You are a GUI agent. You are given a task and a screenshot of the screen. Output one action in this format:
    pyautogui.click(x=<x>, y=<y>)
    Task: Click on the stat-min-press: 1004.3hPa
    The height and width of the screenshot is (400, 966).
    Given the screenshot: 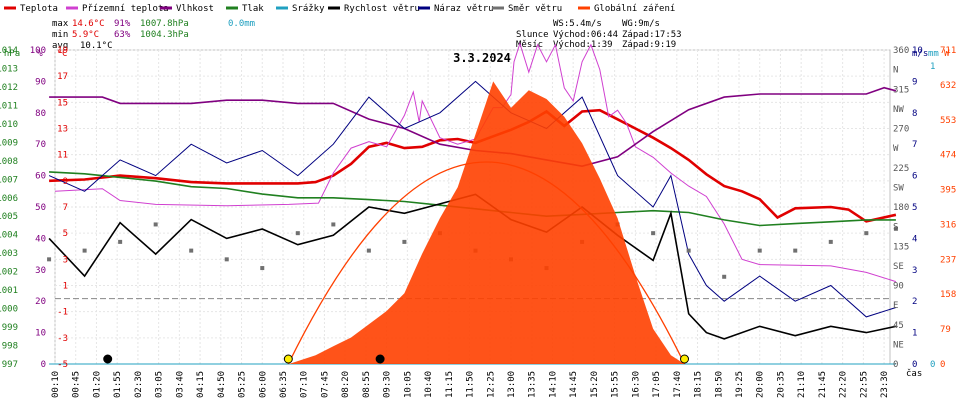 What is the action you would take?
    pyautogui.click(x=164, y=35)
    